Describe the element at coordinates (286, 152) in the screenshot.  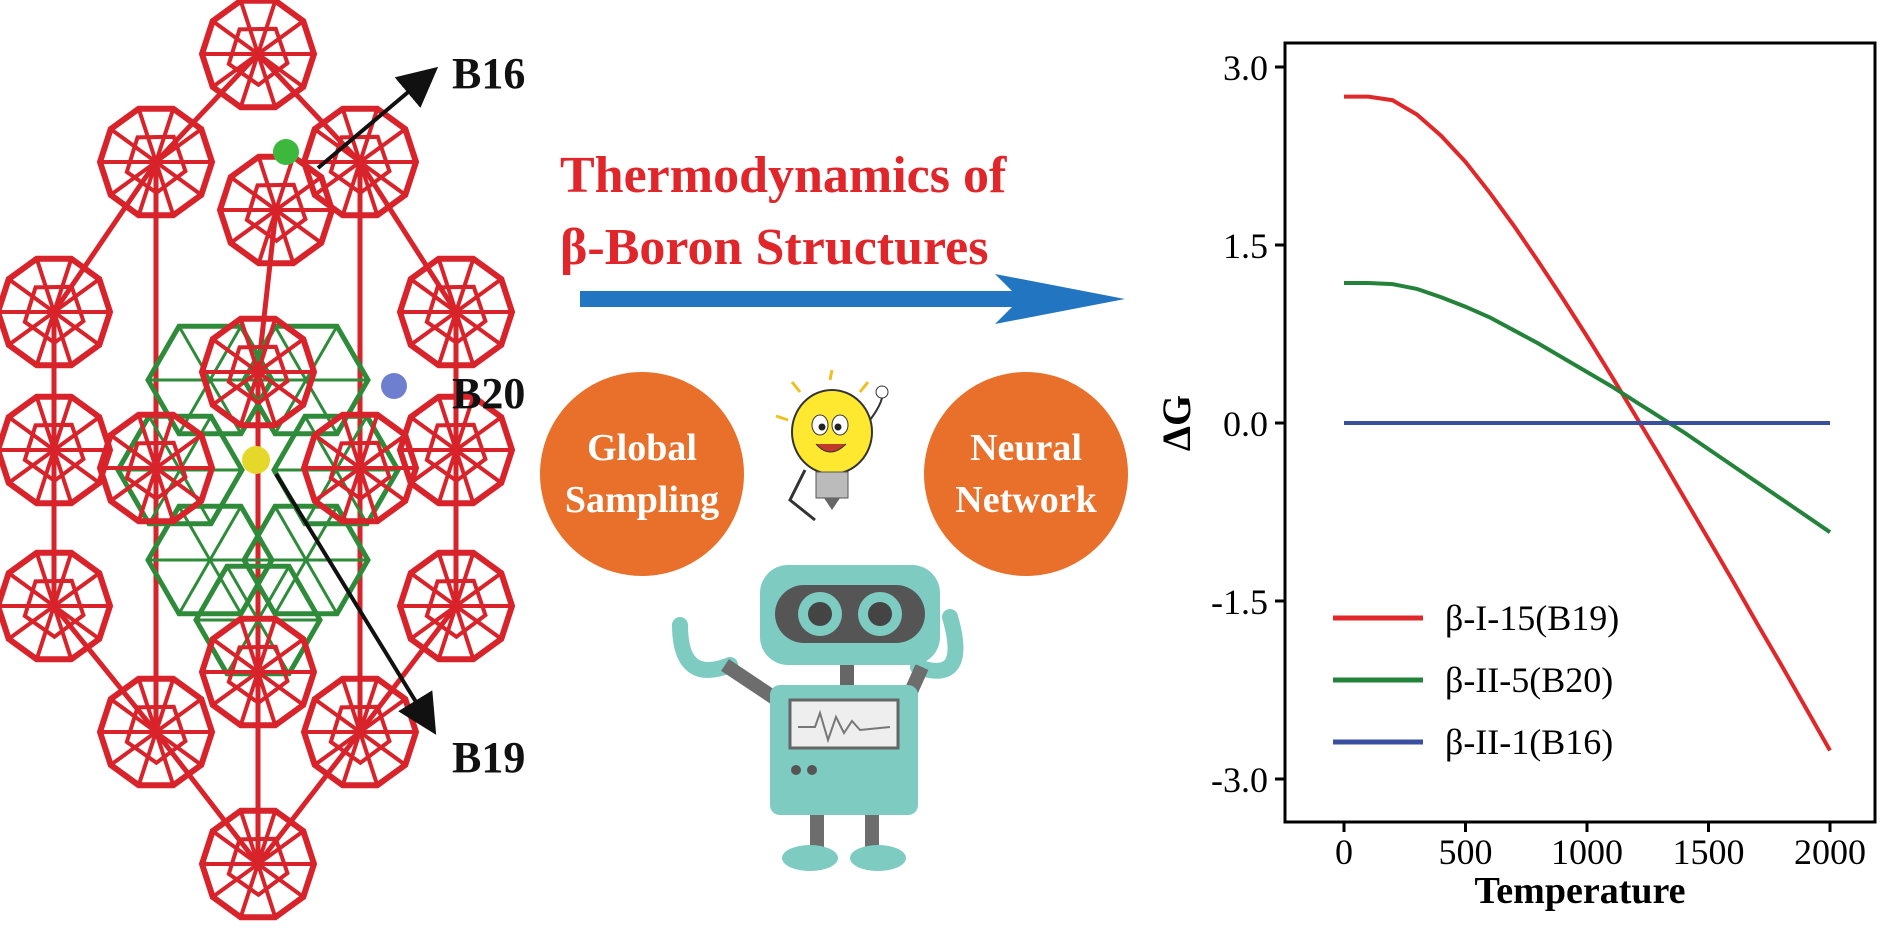
I see `b16-atom` at that location.